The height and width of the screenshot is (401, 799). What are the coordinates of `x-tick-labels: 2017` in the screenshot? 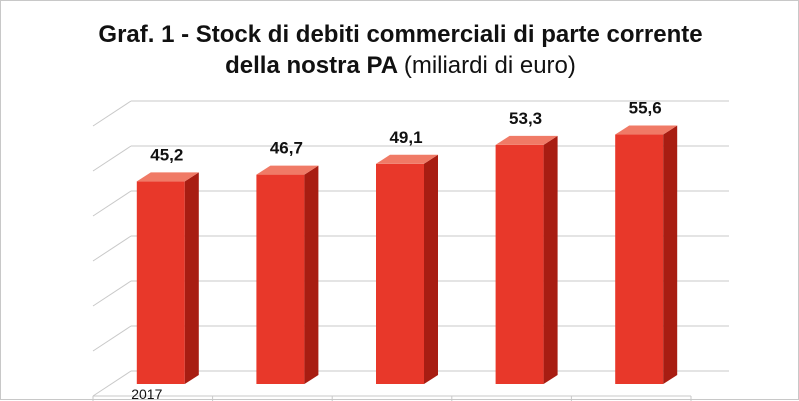 It's located at (146, 393).